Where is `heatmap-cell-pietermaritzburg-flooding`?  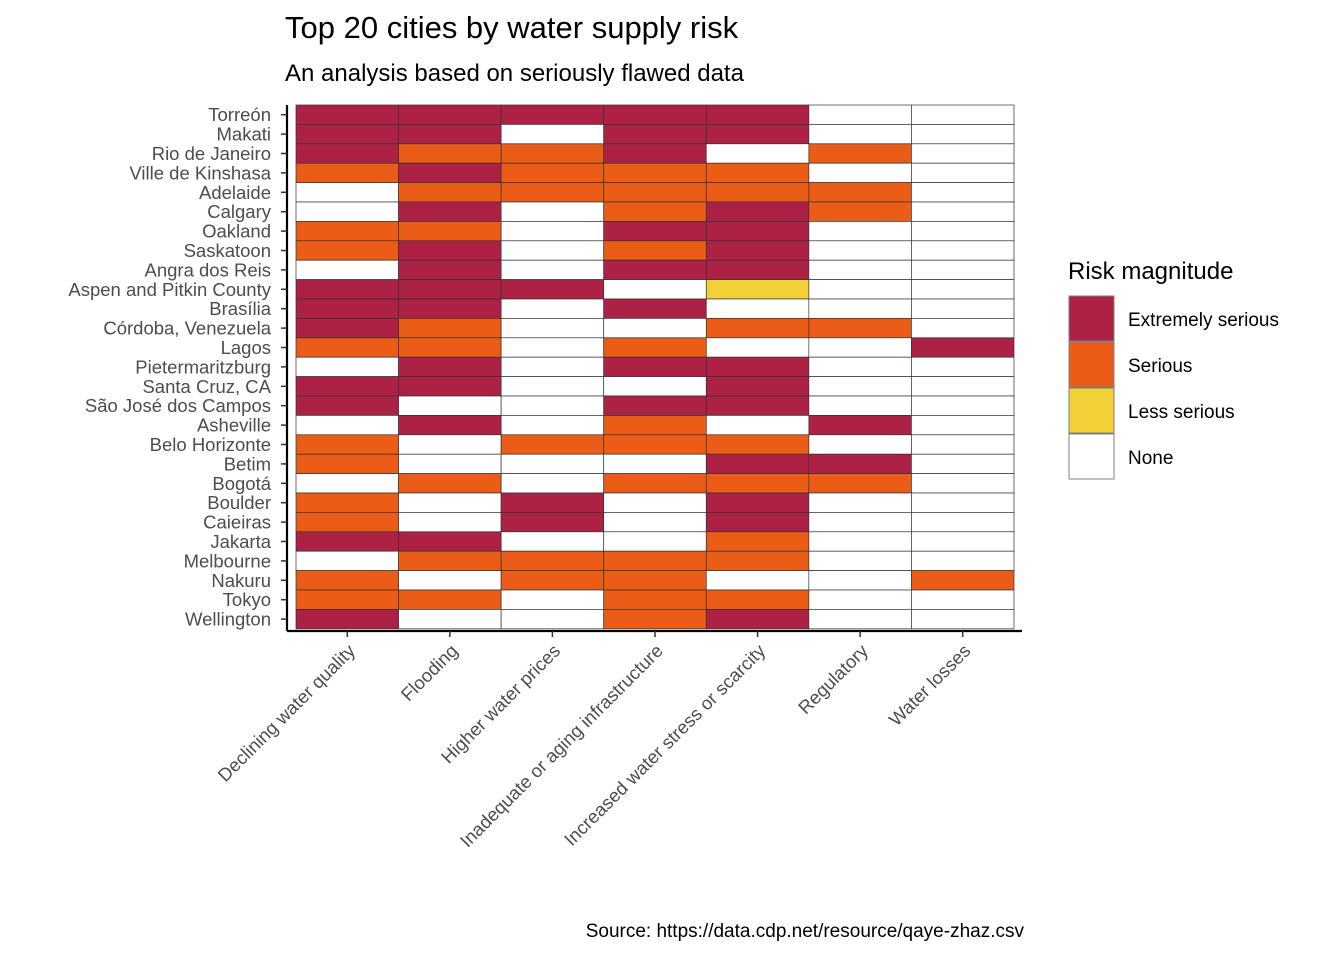
heatmap-cell-pietermaritzburg-flooding is located at coordinates (450, 366).